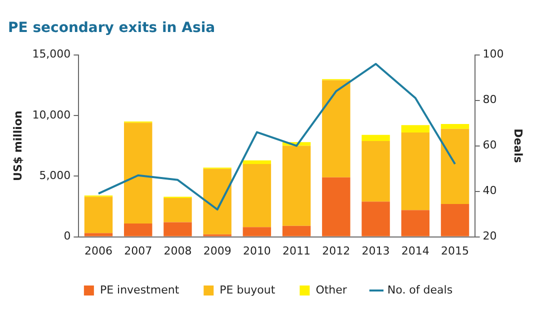 The height and width of the screenshot is (334, 540). I want to click on y2-tick-label: 80, so click(489, 99).